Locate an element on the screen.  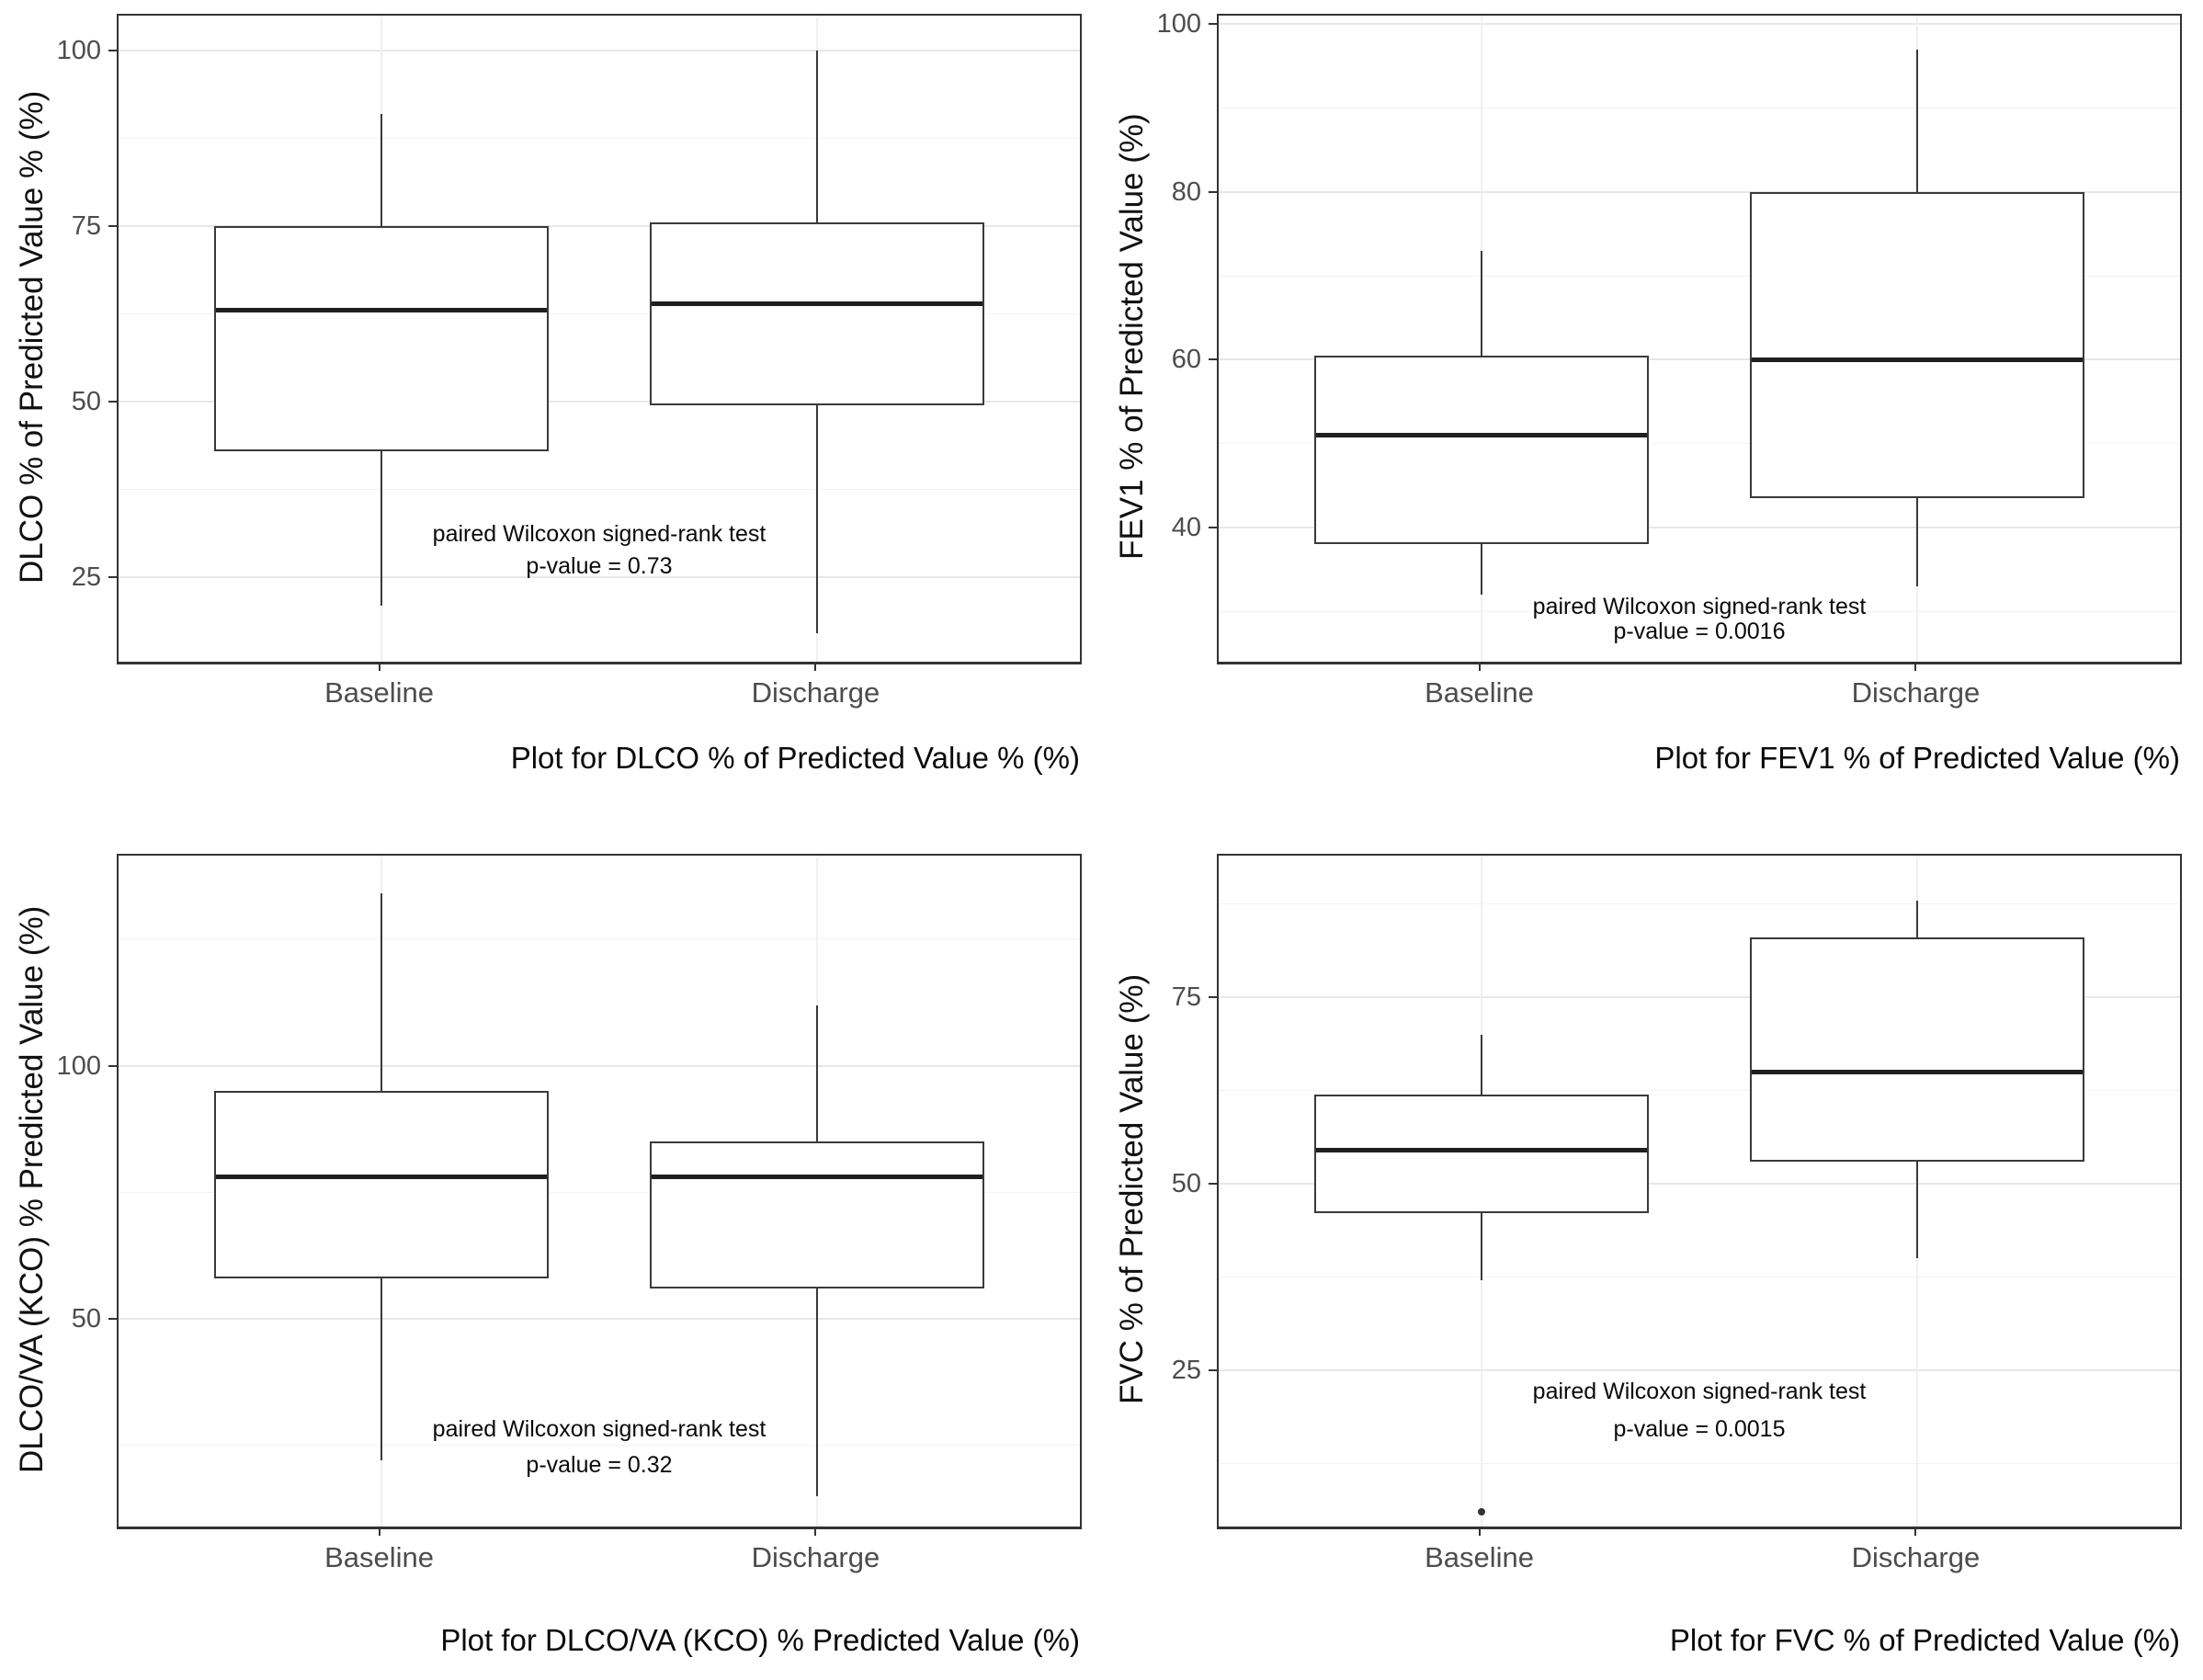
y-axis-title: DLCO/VA (KCO) % Predicted Value (%) is located at coordinates (32, 1189).